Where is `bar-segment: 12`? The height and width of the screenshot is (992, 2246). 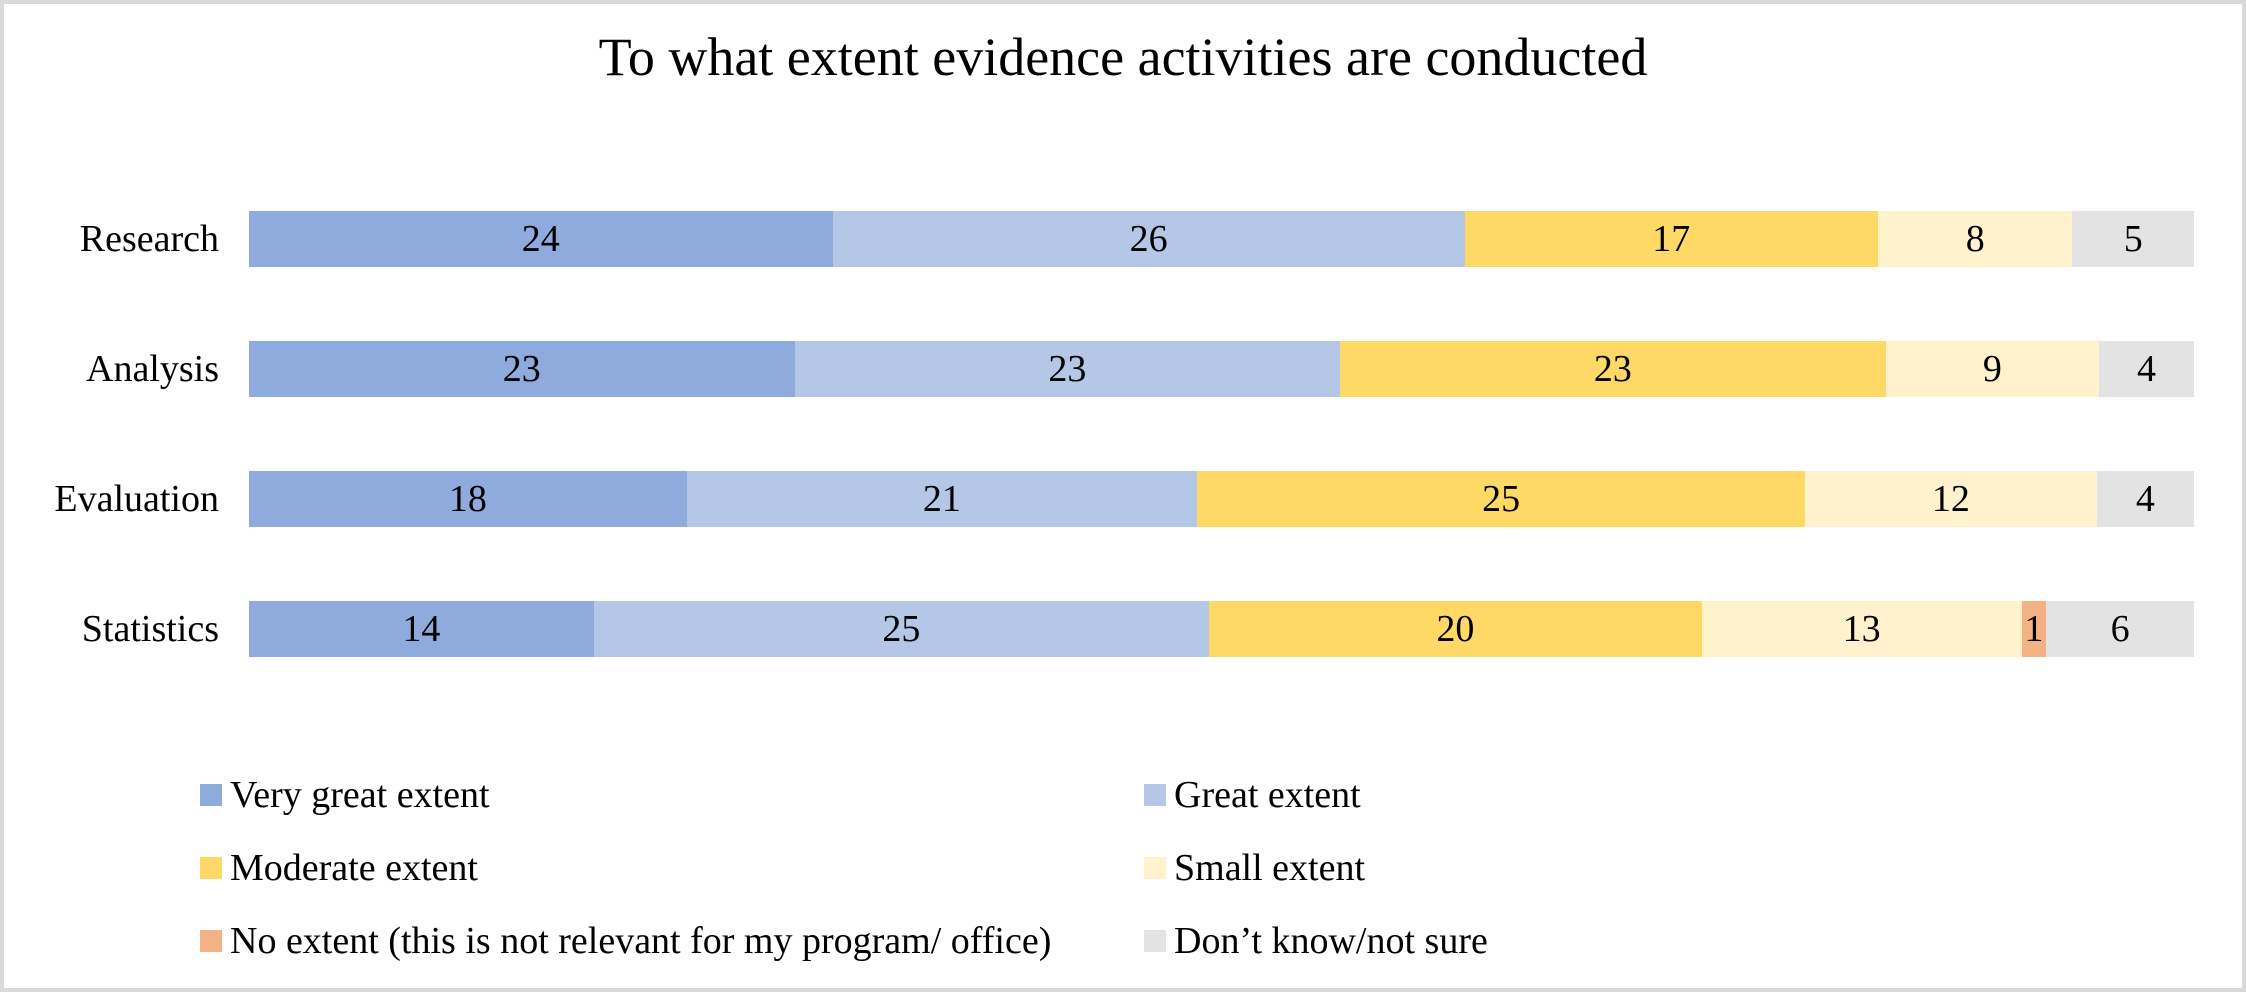
bar-segment: 12 is located at coordinates (1951, 499).